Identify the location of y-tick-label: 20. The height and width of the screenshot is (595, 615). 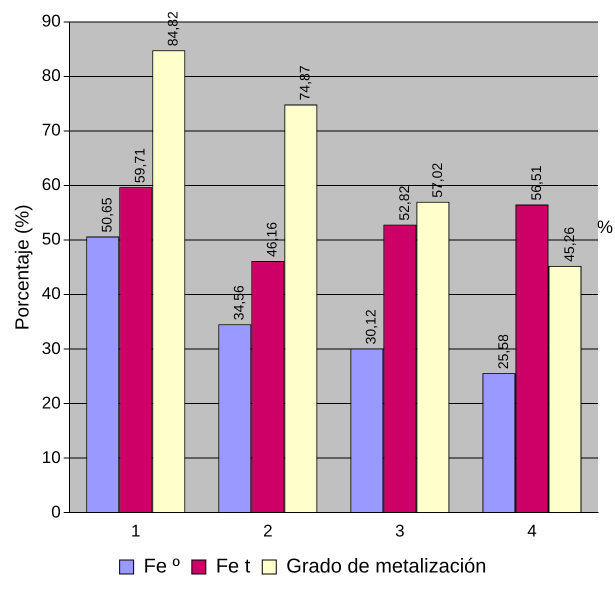
(51, 402).